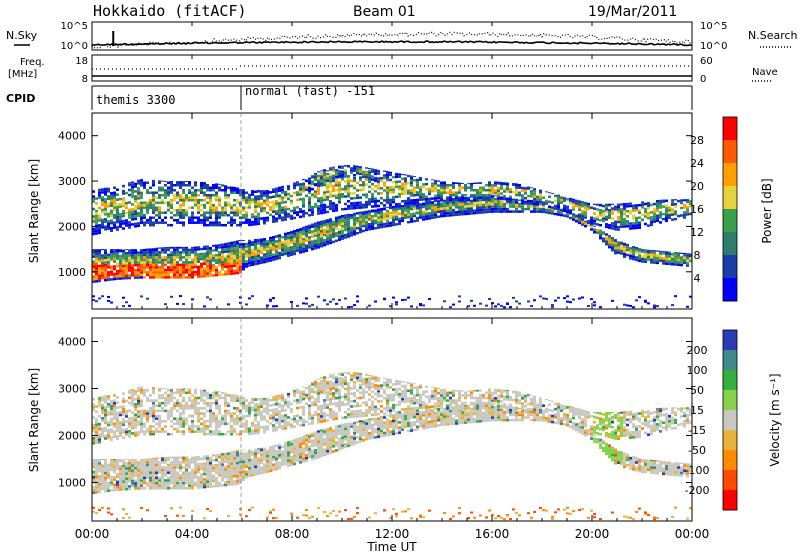 This screenshot has width=800, height=554. I want to click on freq-left-tick-top: 18, so click(81, 61).